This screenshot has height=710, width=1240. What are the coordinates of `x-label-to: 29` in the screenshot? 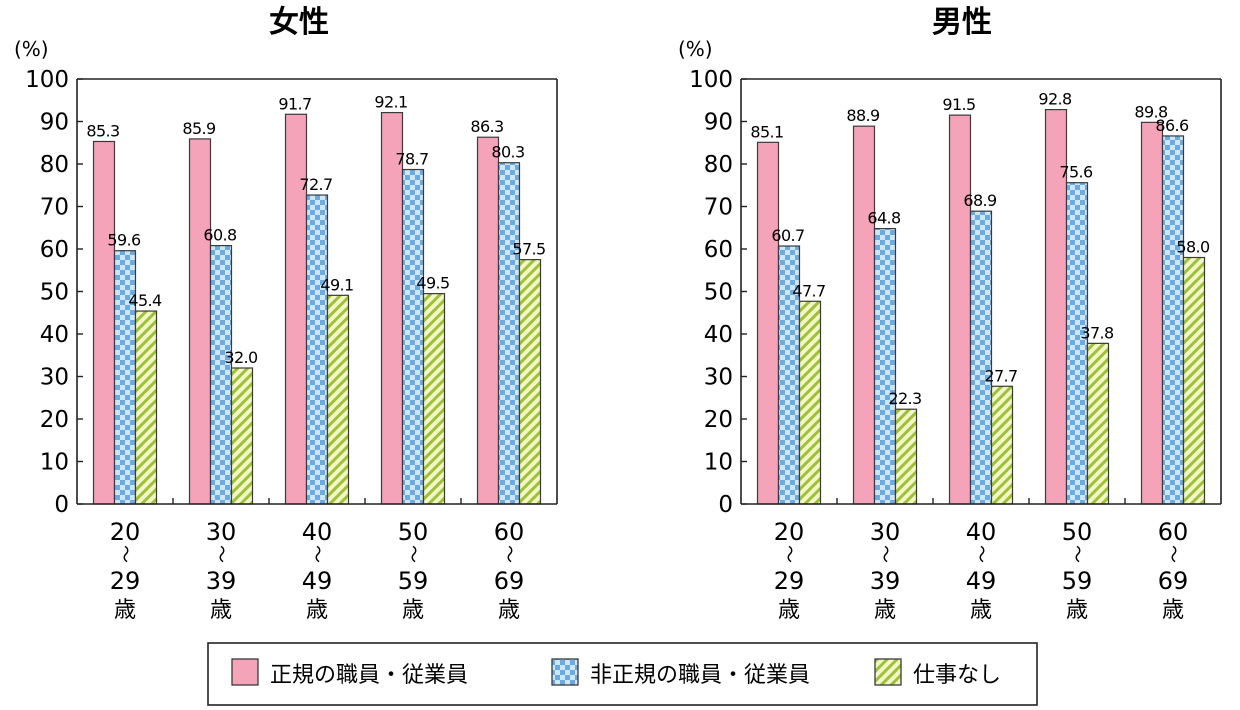 It's located at (789, 581).